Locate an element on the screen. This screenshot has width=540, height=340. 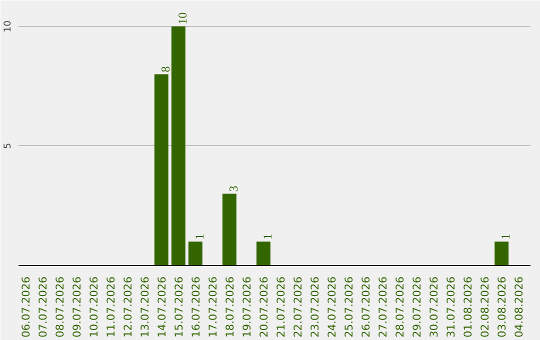
x-tick-label: 31.07.2026 is located at coordinates (451, 307).